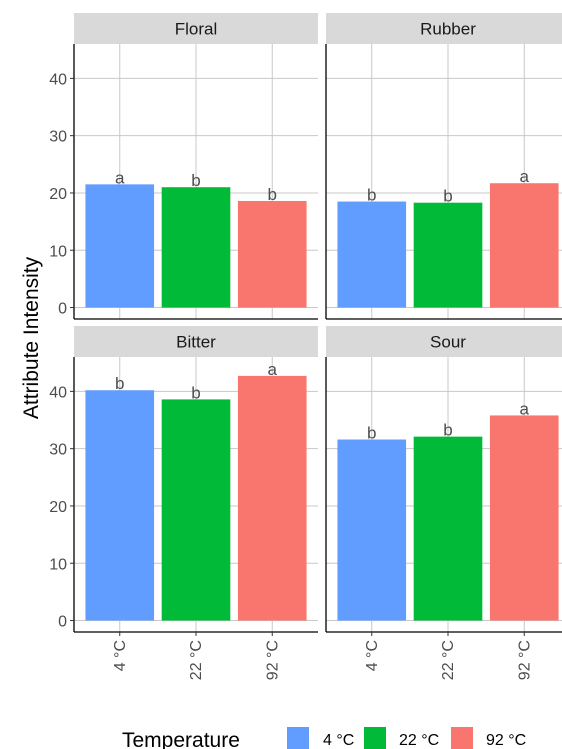 This screenshot has width=562, height=749. What do you see at coordinates (338, 740) in the screenshot?
I see `legend-label: 4 °C` at bounding box center [338, 740].